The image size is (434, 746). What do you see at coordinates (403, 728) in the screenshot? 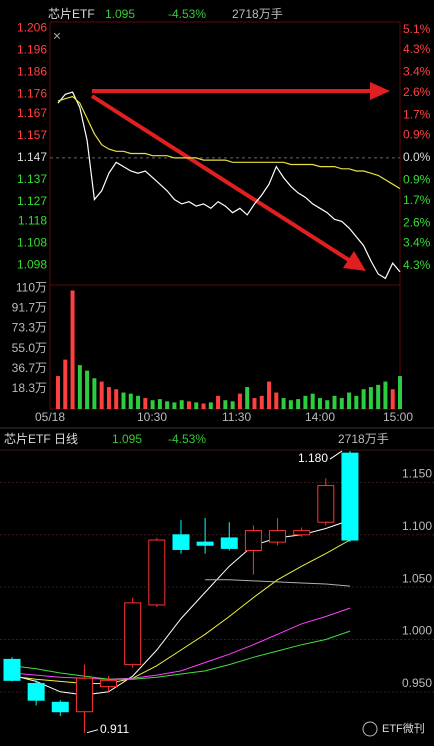
I see `watermark-text: ETF微刊` at bounding box center [403, 728].